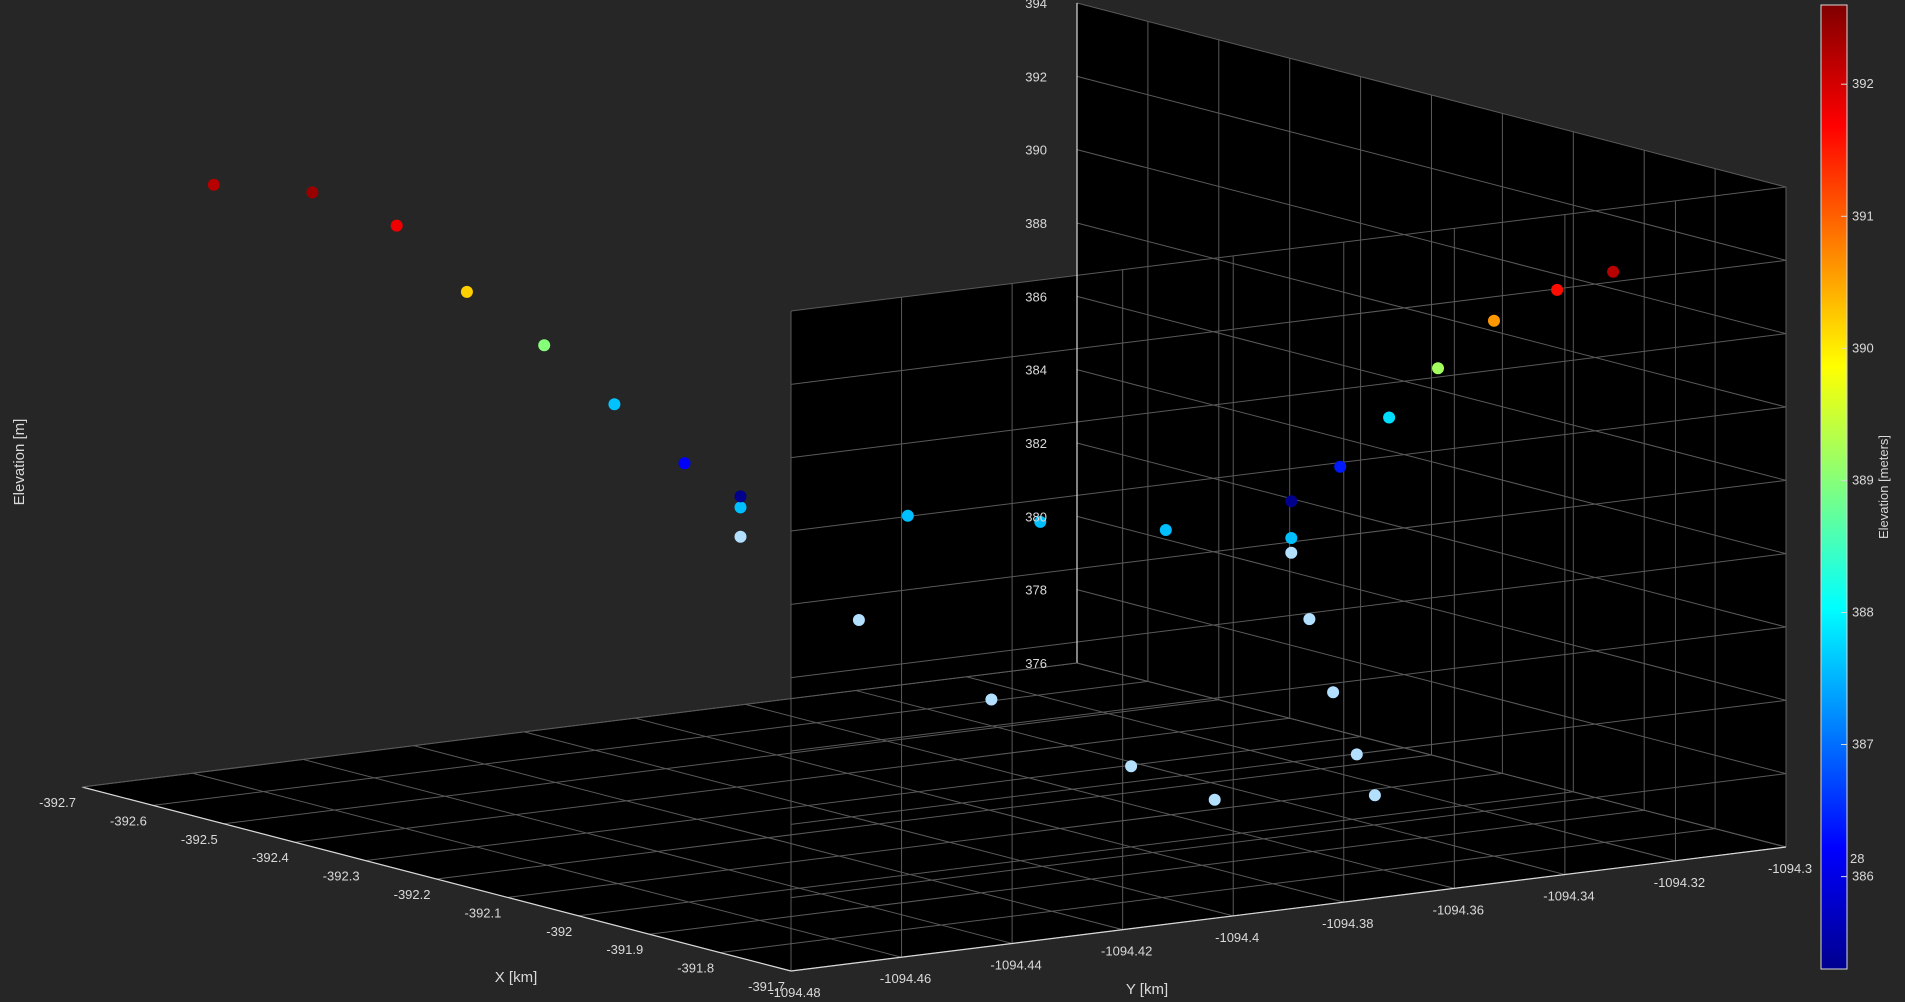  I want to click on z-tick-label: 382, so click(1036, 443).